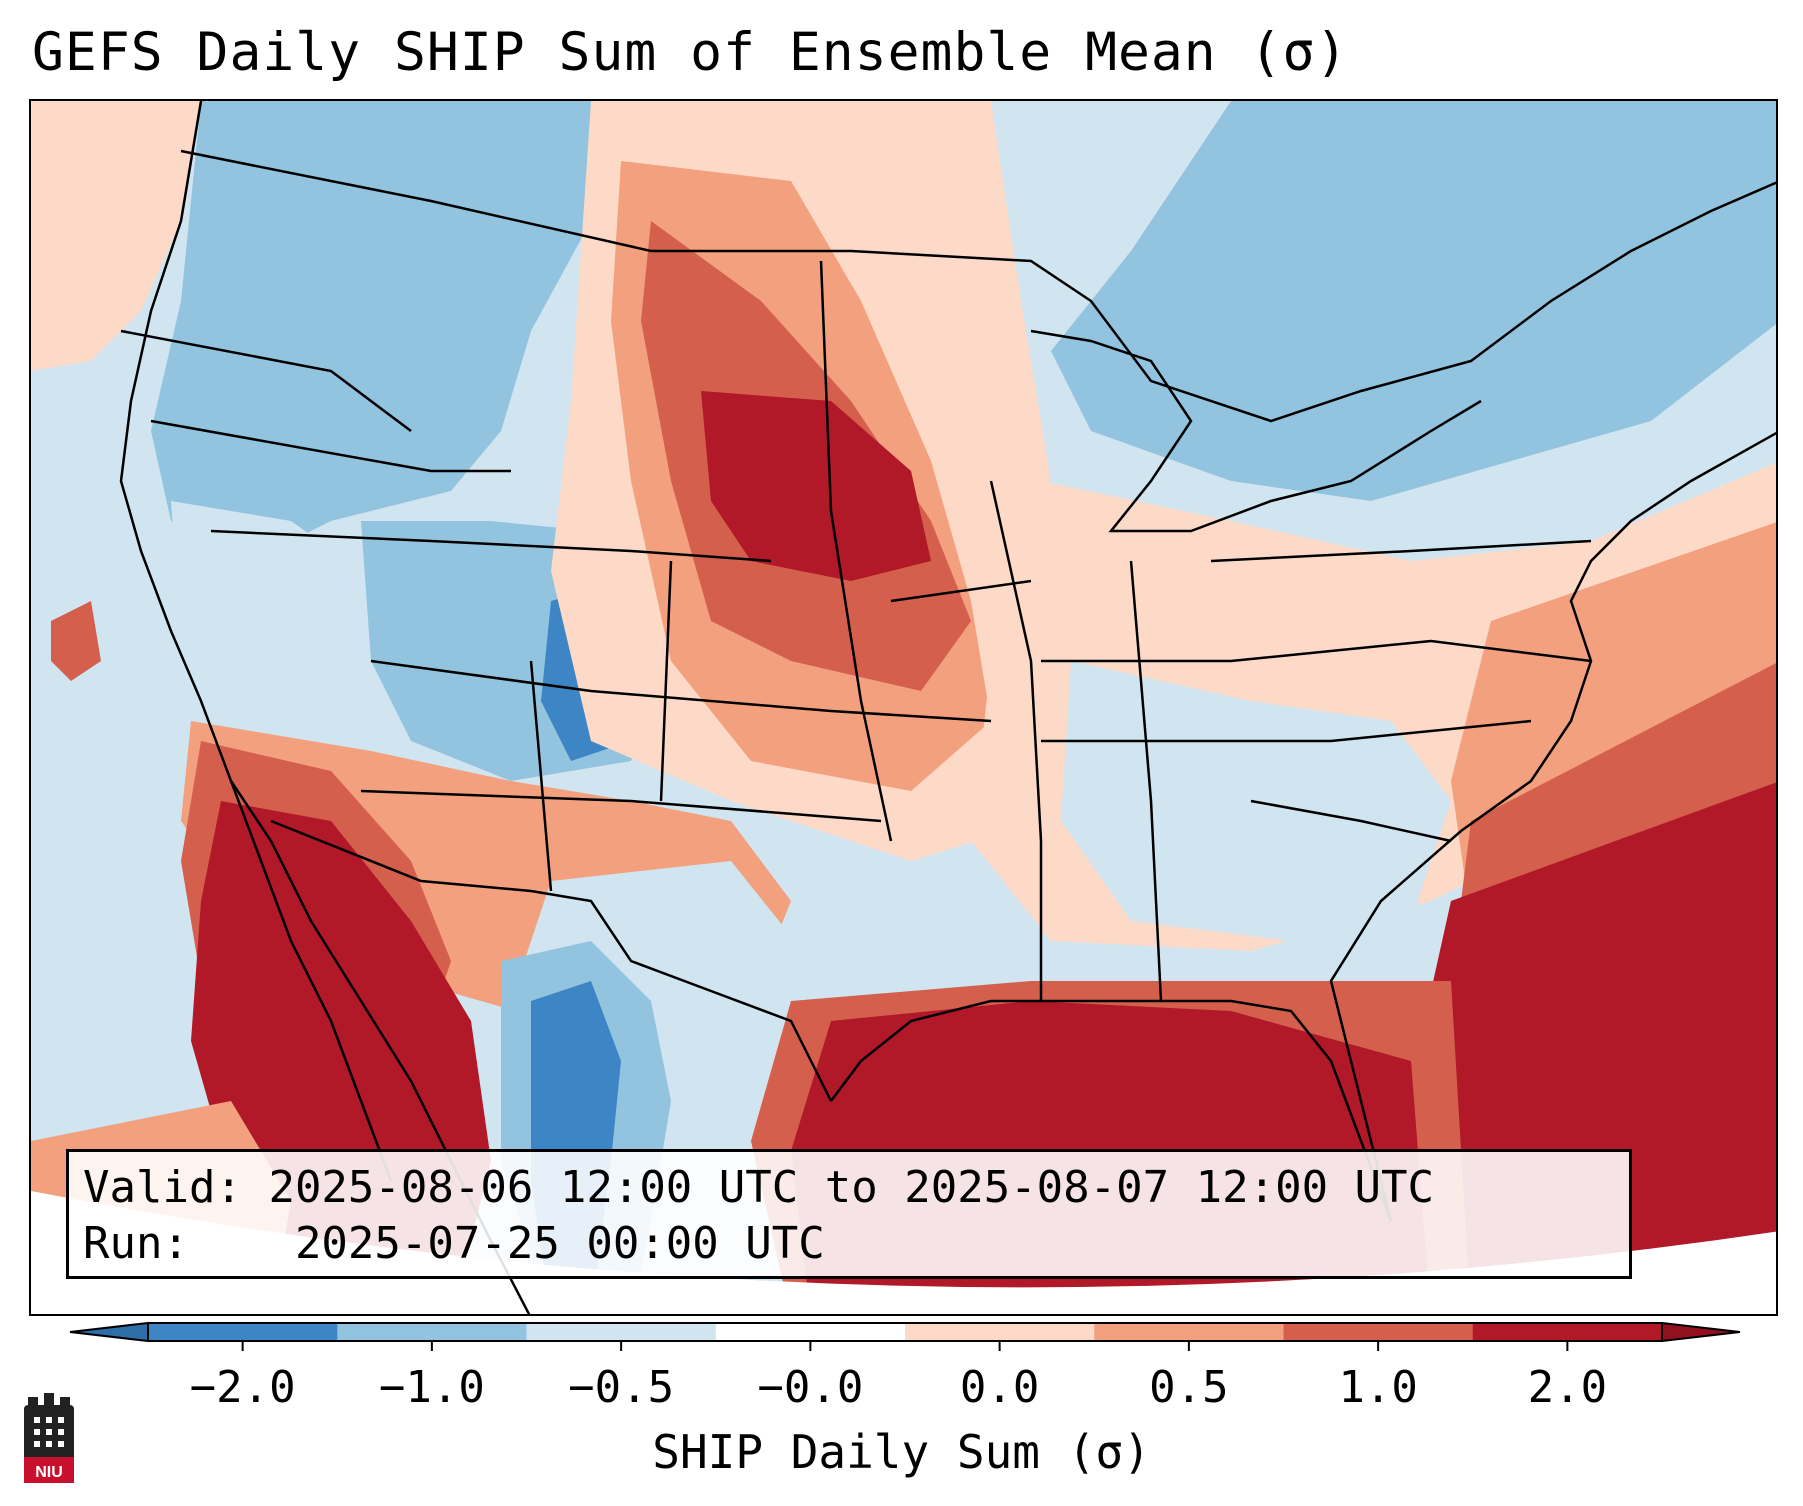 This screenshot has height=1506, width=1803. Describe the element at coordinates (999, 1387) in the screenshot. I see `colorbar-tick-label: 0.0` at that location.